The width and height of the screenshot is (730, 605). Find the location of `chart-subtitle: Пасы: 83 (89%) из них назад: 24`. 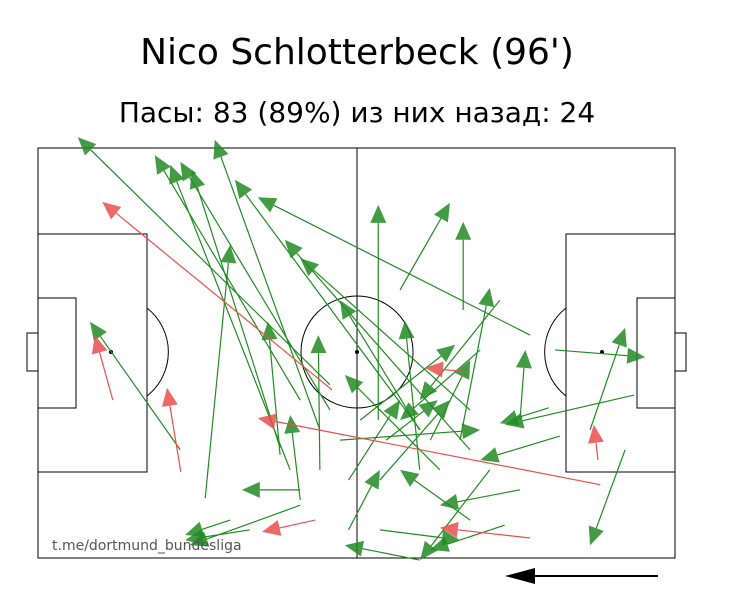

chart-subtitle: Пасы: 83 (89%) из них назад: 24 is located at coordinates (357, 112).